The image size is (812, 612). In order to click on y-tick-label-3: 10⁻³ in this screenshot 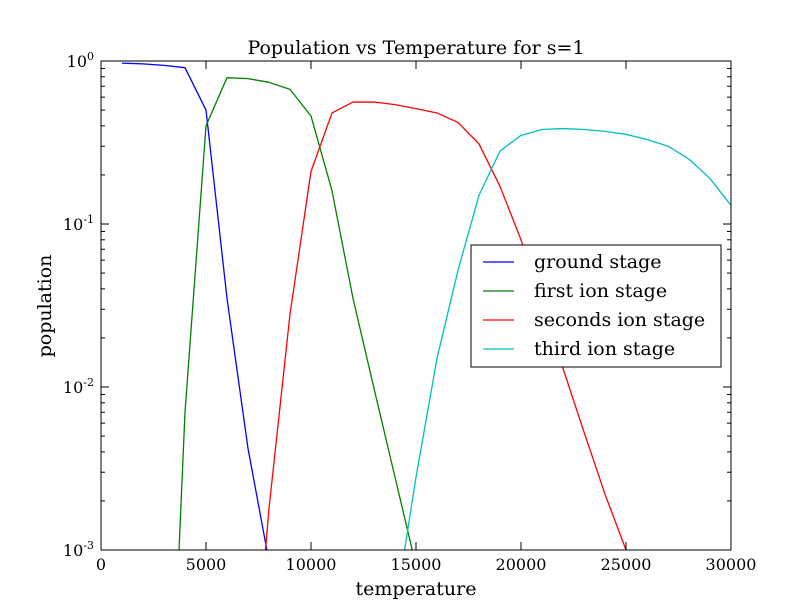, I will do `click(78, 549)`.